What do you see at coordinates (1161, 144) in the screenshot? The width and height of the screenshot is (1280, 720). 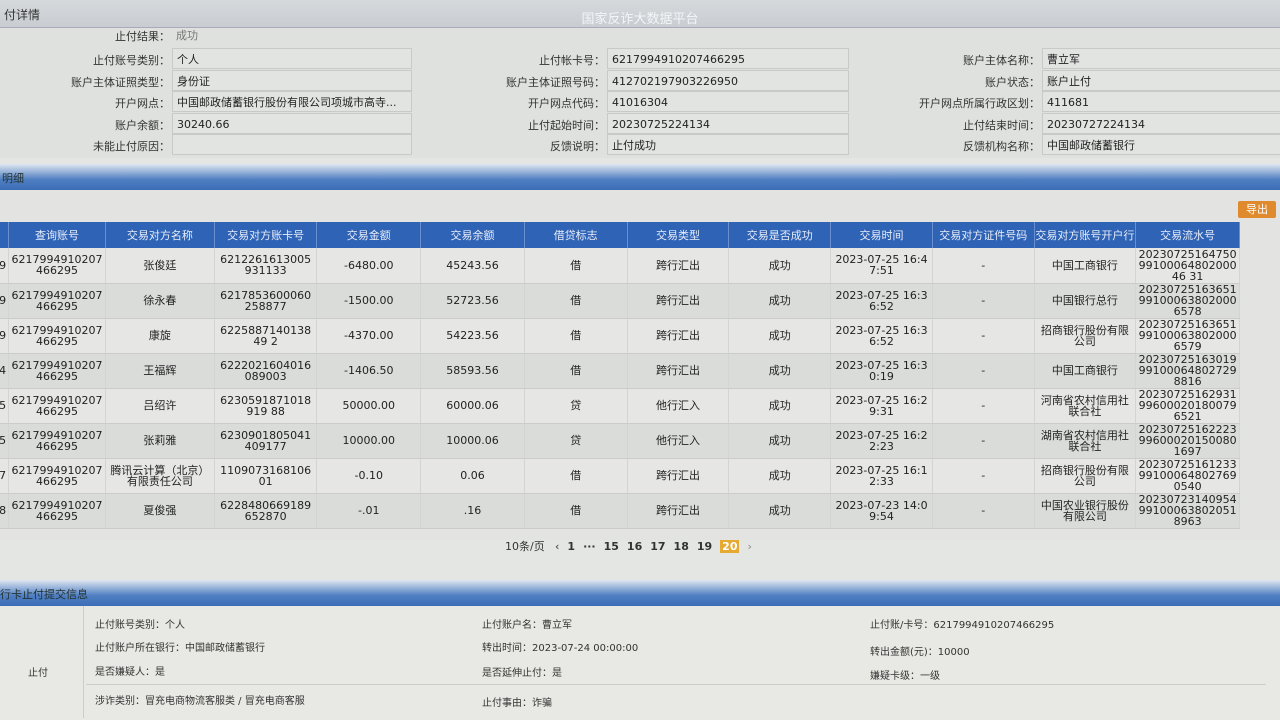 I see `field-value: 中国邮政储蓄银行` at bounding box center [1161, 144].